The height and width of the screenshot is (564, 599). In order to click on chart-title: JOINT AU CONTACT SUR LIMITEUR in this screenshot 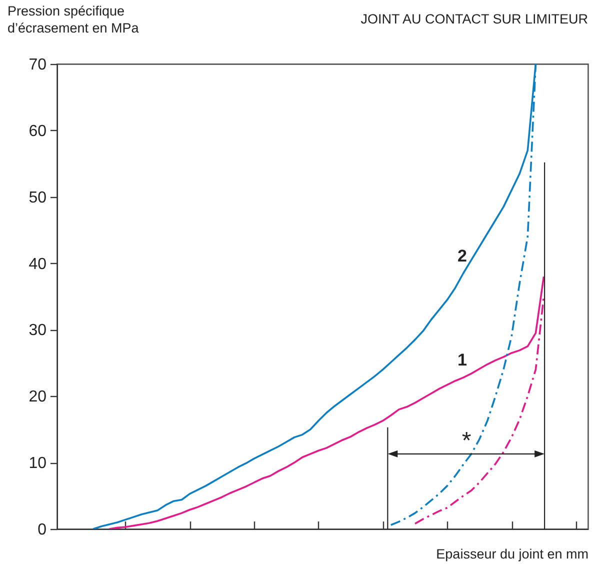, I will do `click(474, 19)`.